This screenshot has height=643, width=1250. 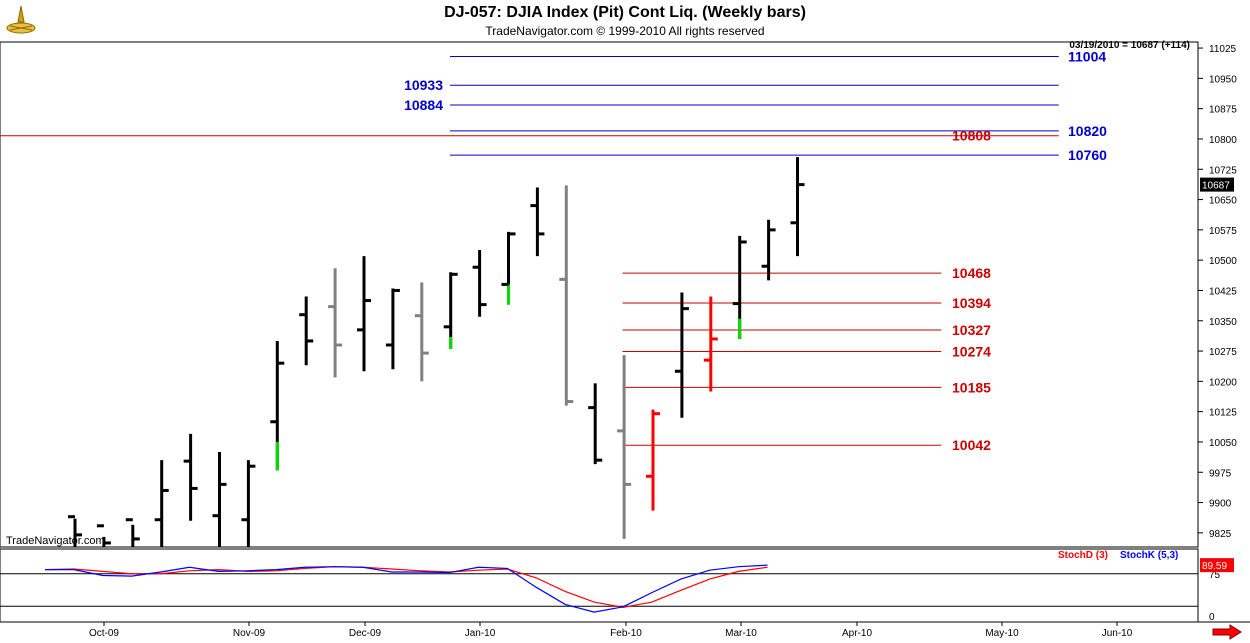 What do you see at coordinates (971, 303) in the screenshot?
I see `level-label-10394: 10394` at bounding box center [971, 303].